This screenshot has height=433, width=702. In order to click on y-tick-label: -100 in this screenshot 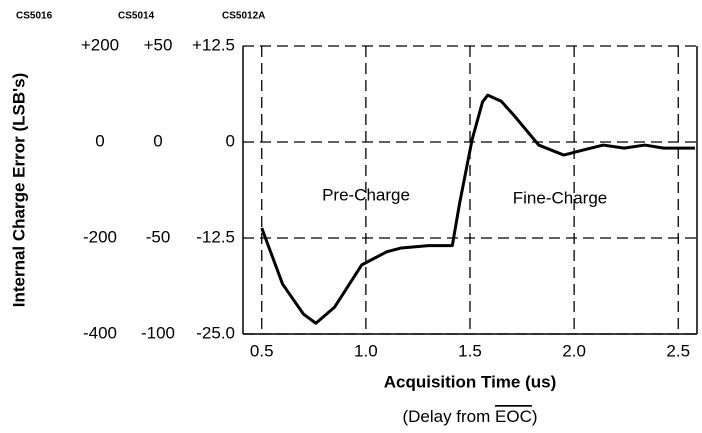, I will do `click(158, 332)`.